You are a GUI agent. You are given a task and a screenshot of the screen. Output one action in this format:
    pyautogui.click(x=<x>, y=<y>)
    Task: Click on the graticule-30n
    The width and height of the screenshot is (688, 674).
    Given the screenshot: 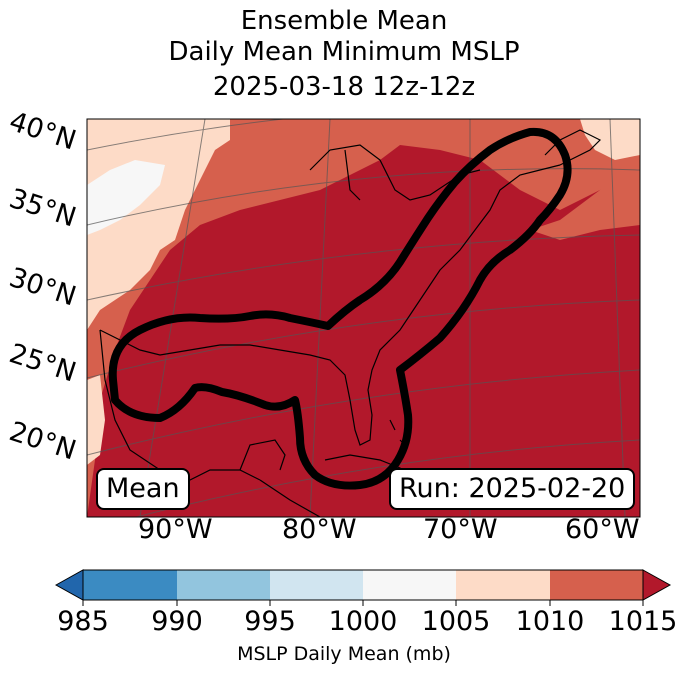 What is the action you would take?
    pyautogui.click(x=363, y=267)
    